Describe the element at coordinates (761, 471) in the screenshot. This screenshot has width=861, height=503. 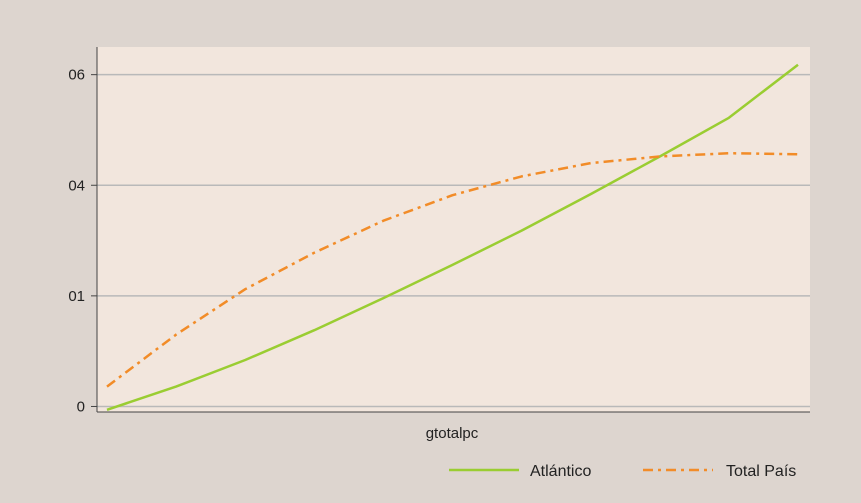
I see `legend-label-1: Total País` at that location.